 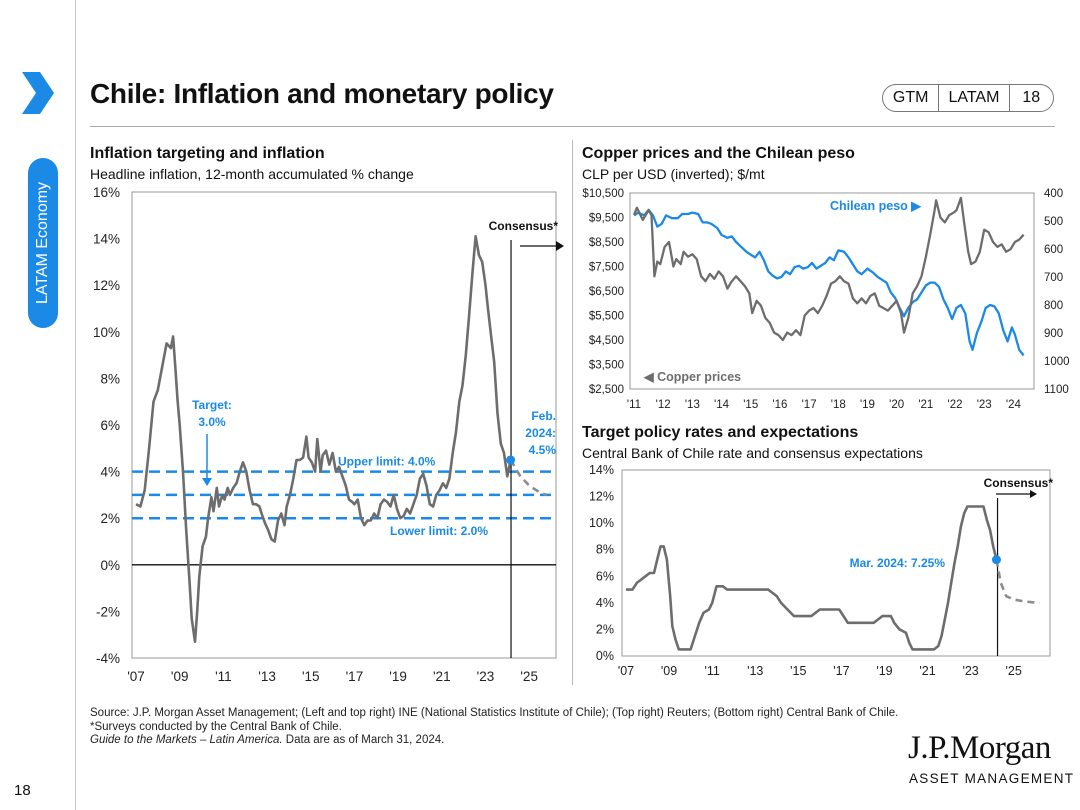 What do you see at coordinates (605, 603) in the screenshot?
I see `policy-y-tick-label: 4%` at bounding box center [605, 603].